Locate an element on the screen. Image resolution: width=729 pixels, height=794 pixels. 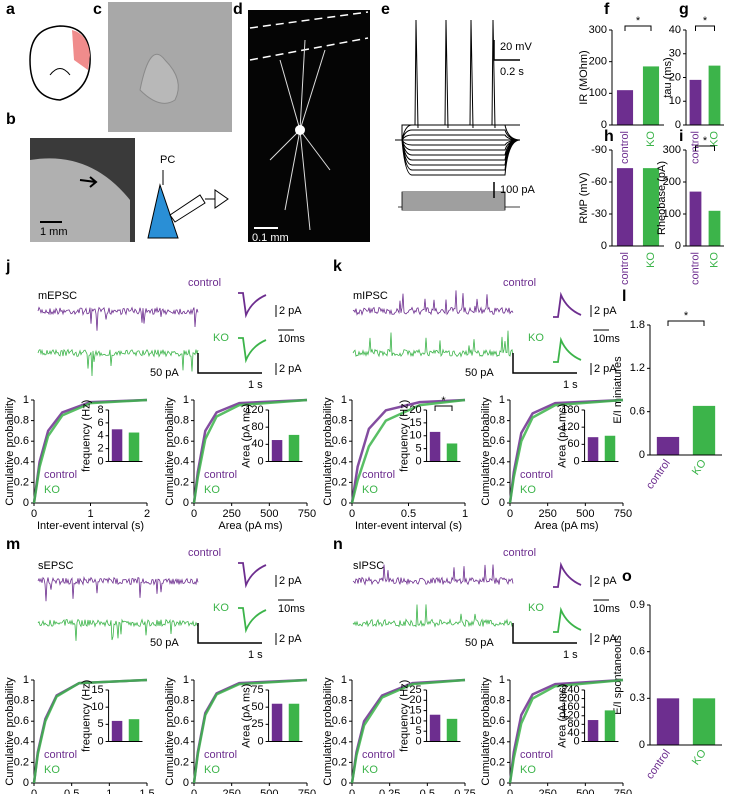
y-axis-label: E/I spontaneous is located at coordinates (618, 675).